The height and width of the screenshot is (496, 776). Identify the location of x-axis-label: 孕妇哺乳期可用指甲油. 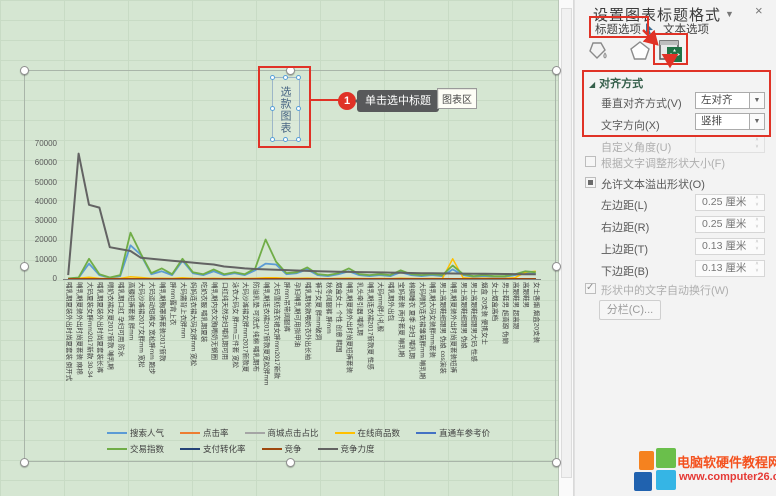
(297, 314).